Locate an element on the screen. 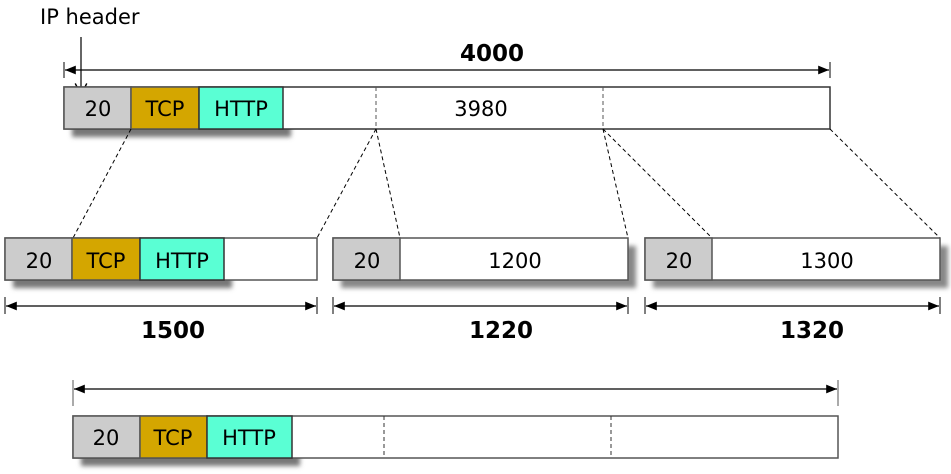 The width and height of the screenshot is (951, 474). fragment-1: 20 TCP HTTP is located at coordinates (161, 262).